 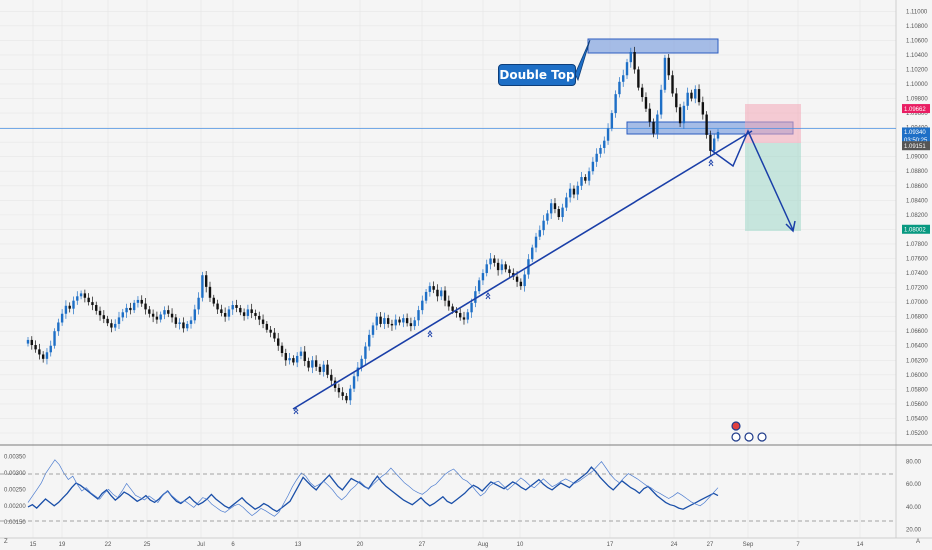 I want to click on price-tag, so click(x=916, y=229).